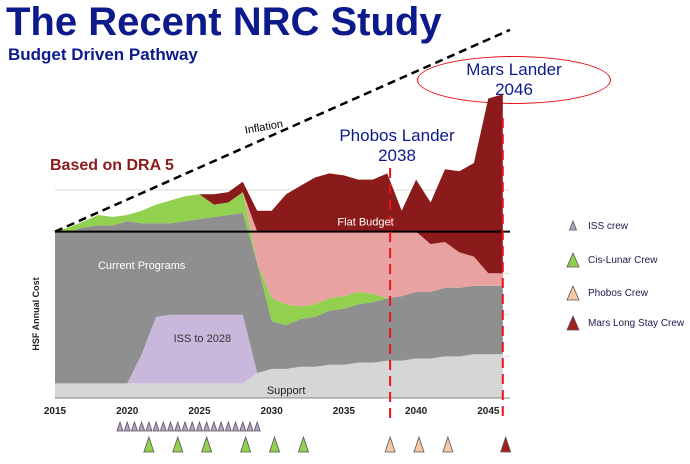  Describe the element at coordinates (618, 293) in the screenshot. I see `legend-label: Phobos Crew` at that location.